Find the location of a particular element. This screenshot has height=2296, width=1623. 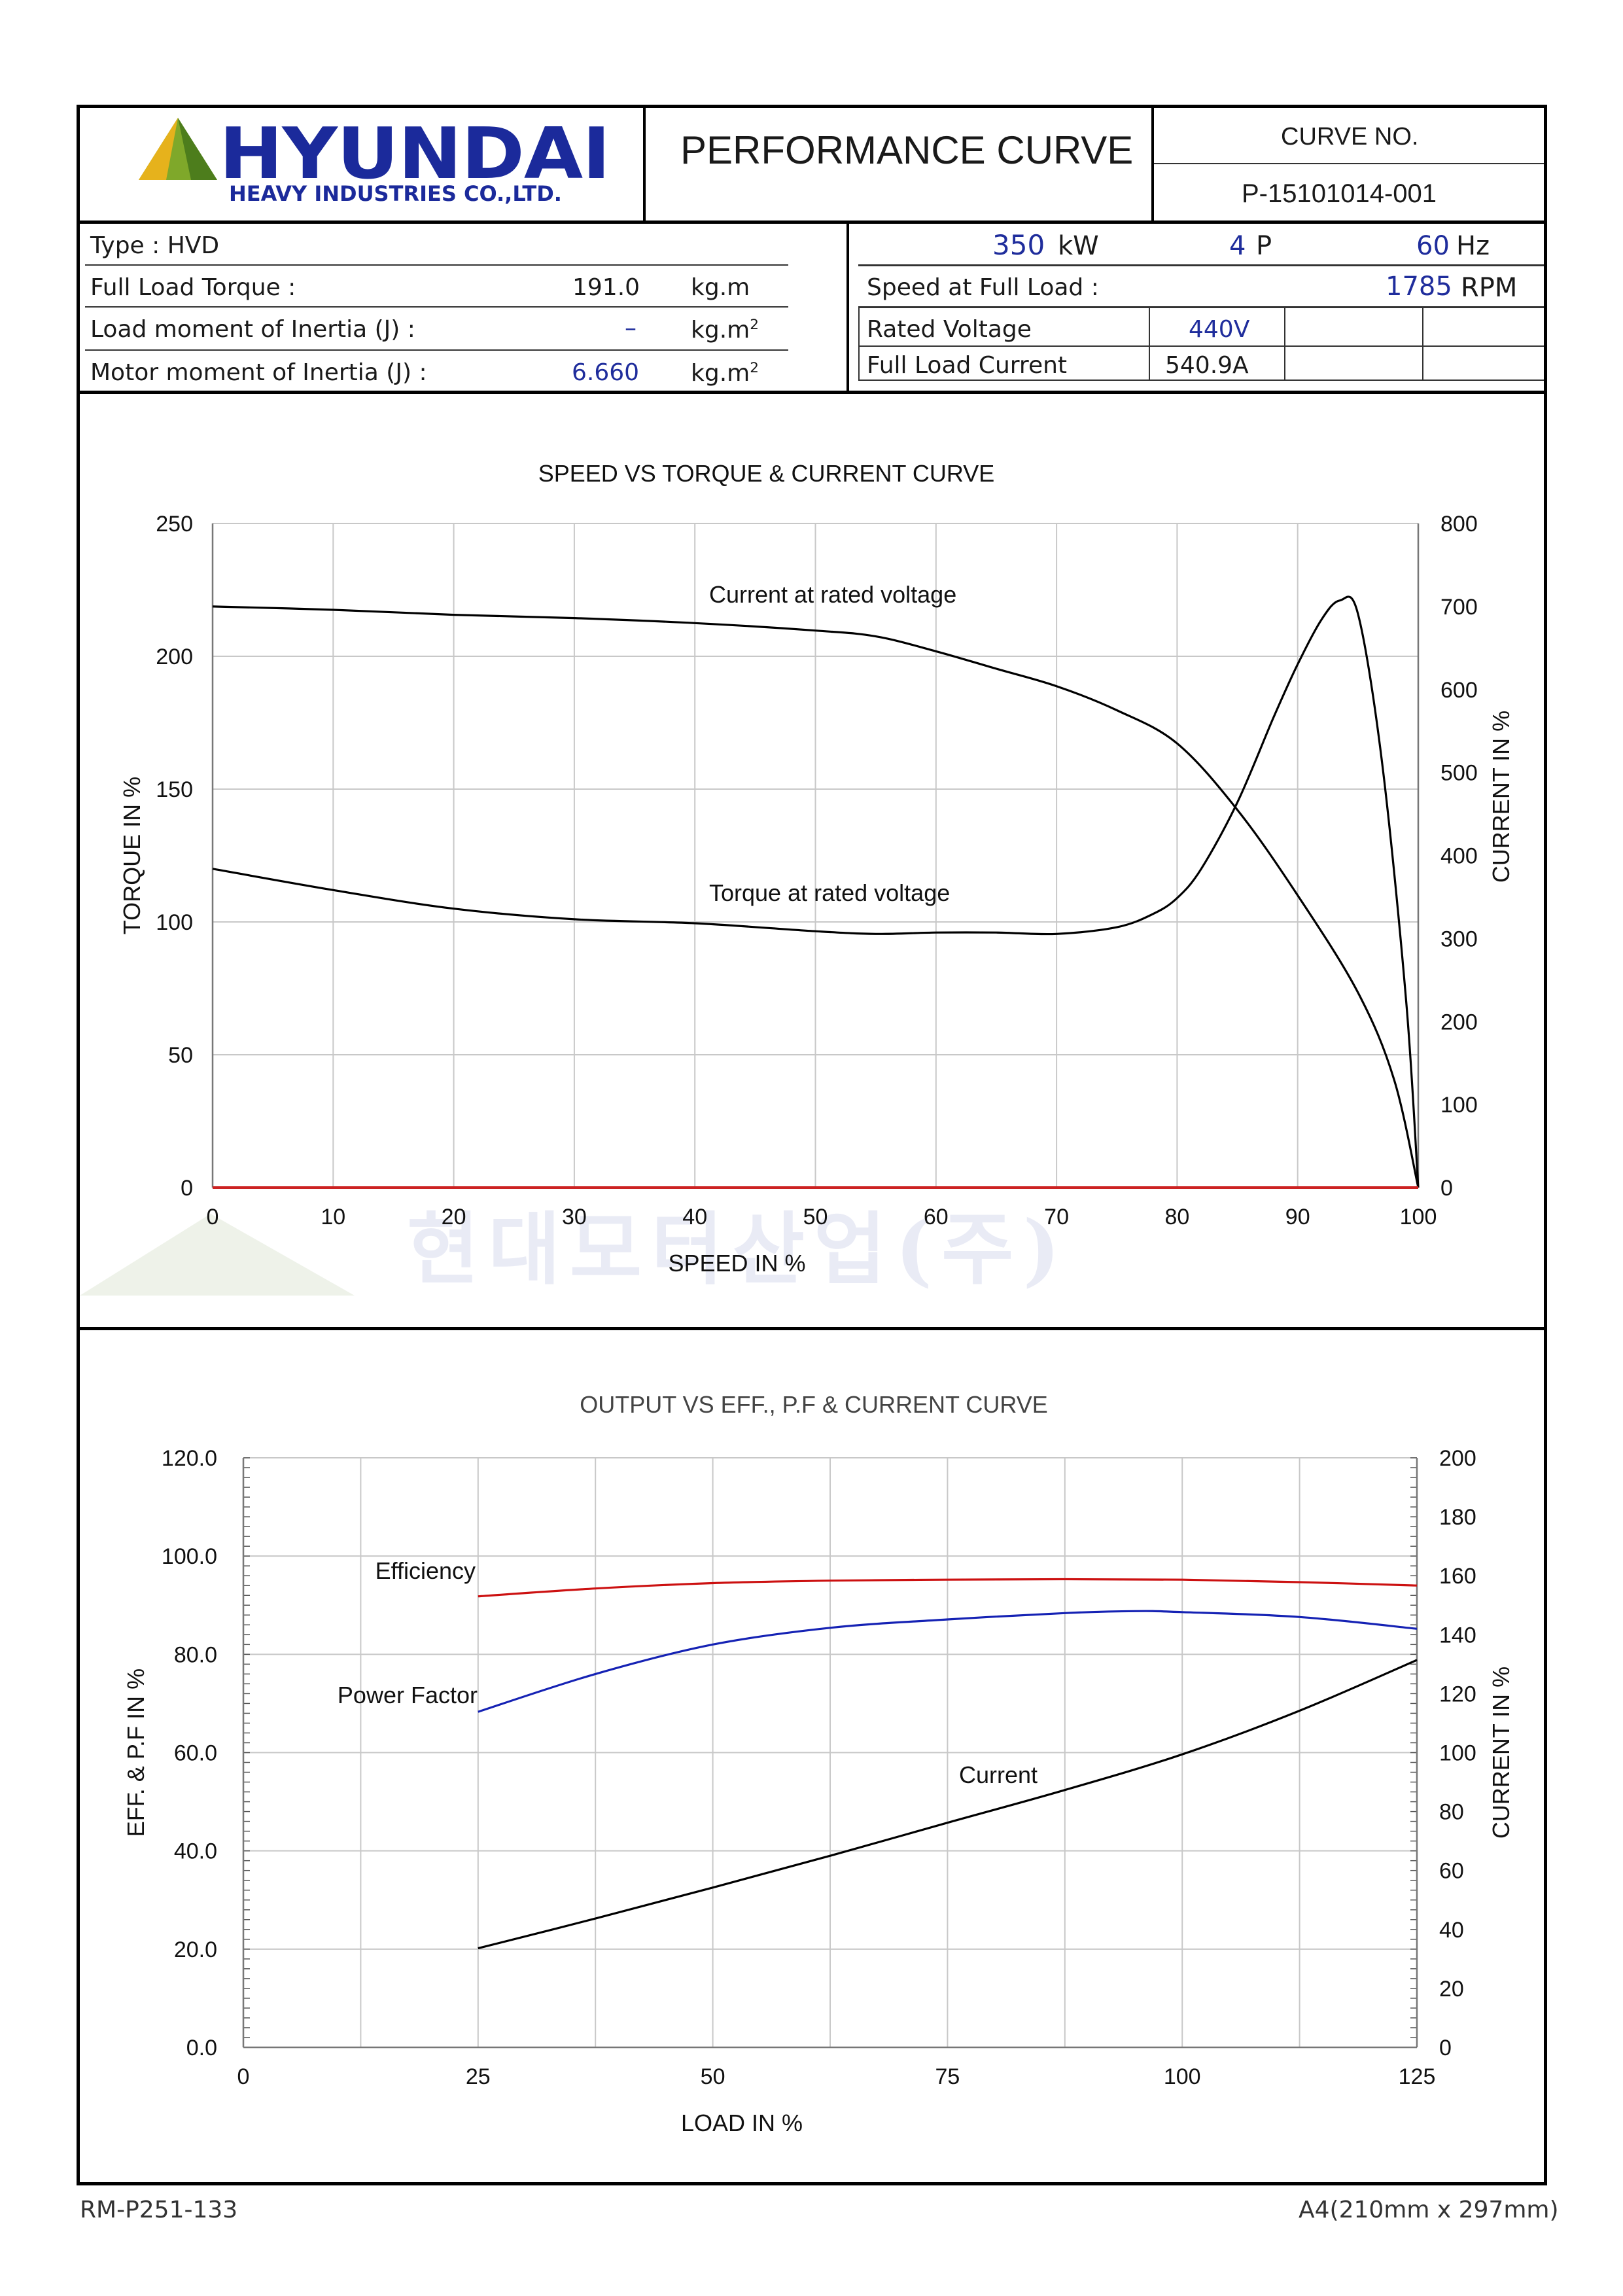

y2-tick-label: 160 is located at coordinates (1458, 1577).